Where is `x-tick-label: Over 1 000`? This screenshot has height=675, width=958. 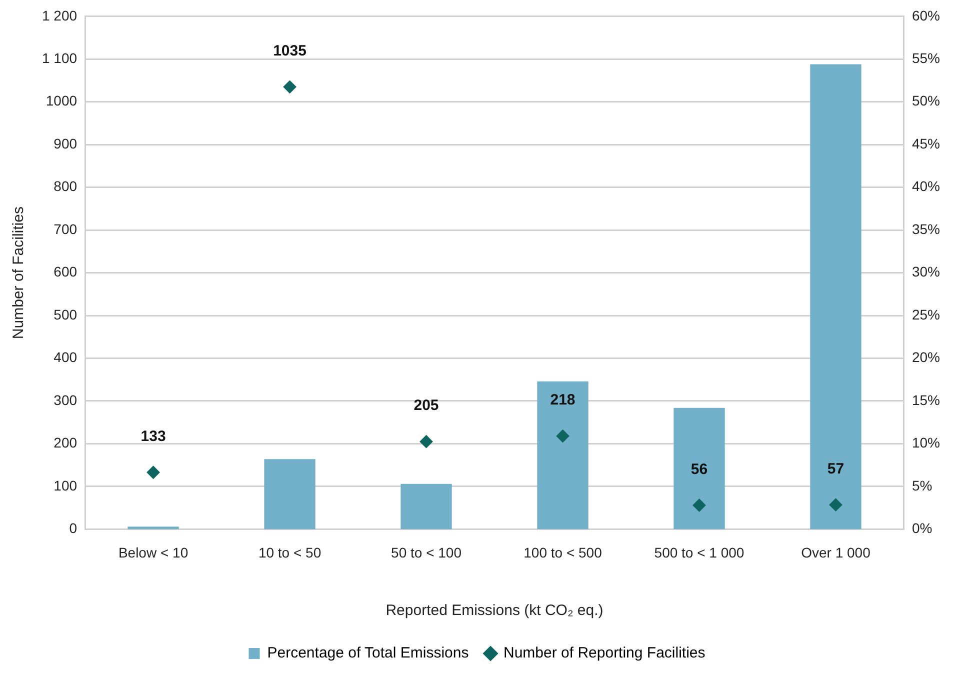
x-tick-label: Over 1 000 is located at coordinates (836, 552).